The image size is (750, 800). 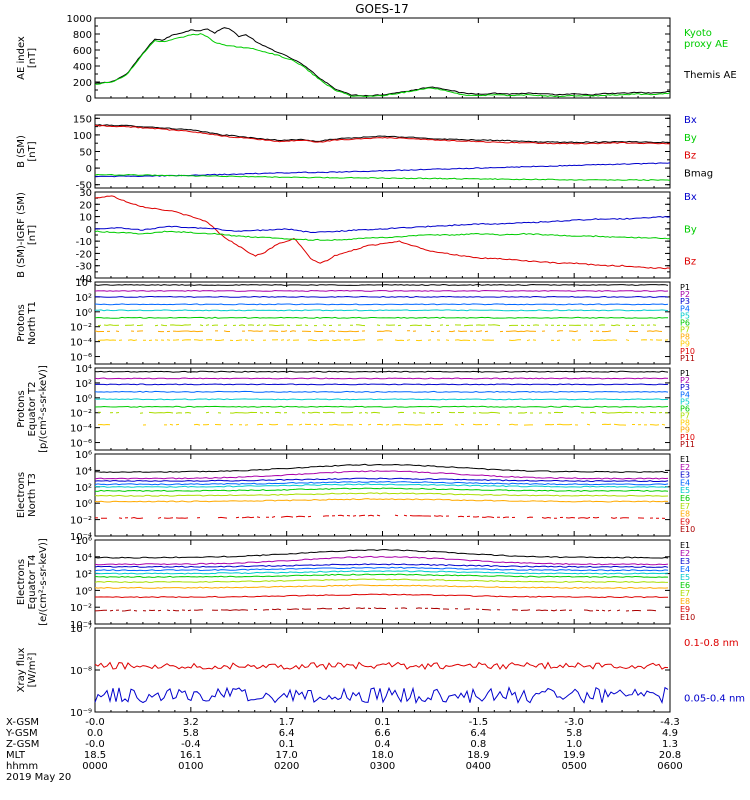 What do you see at coordinates (690, 197) in the screenshot?
I see `legend-label: Bx` at bounding box center [690, 197].